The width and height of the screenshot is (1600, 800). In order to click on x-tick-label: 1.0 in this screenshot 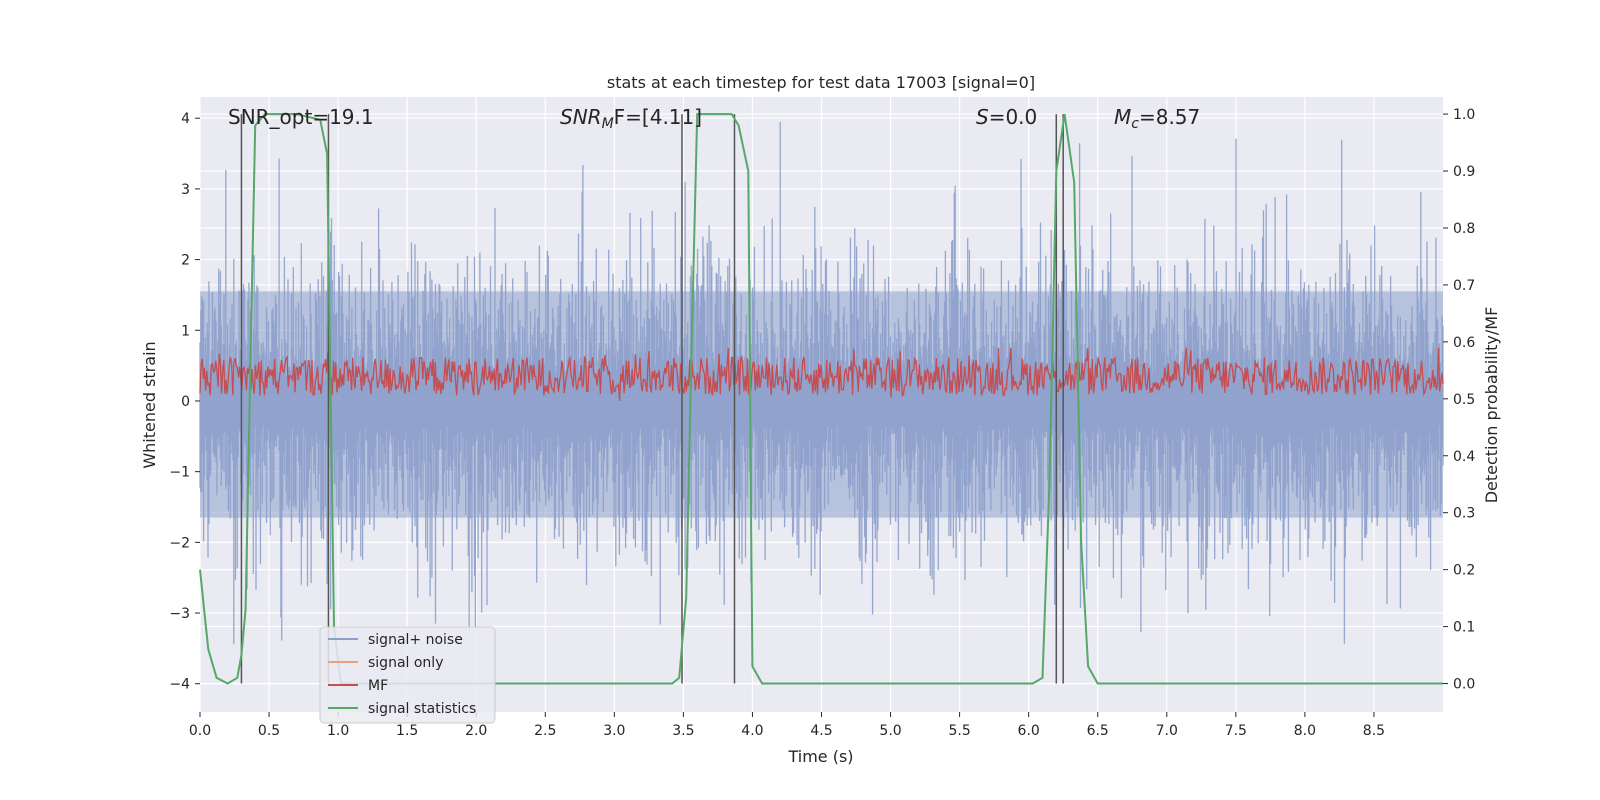, I will do `click(338, 731)`.